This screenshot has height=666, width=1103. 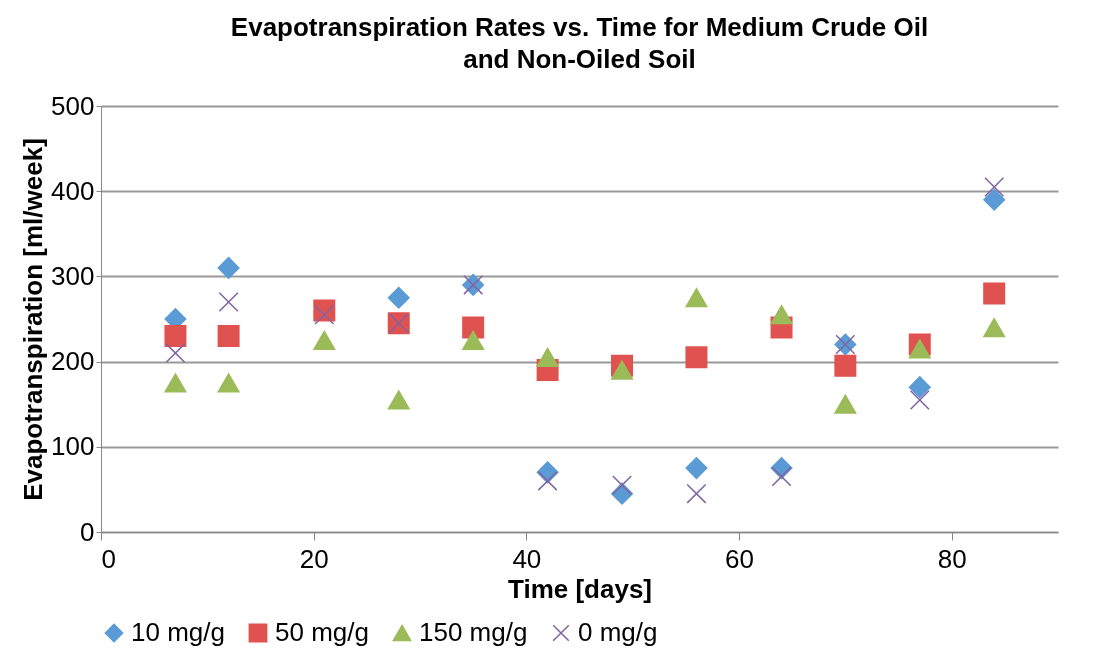 I want to click on y-tick-label: 0, so click(x=87, y=531).